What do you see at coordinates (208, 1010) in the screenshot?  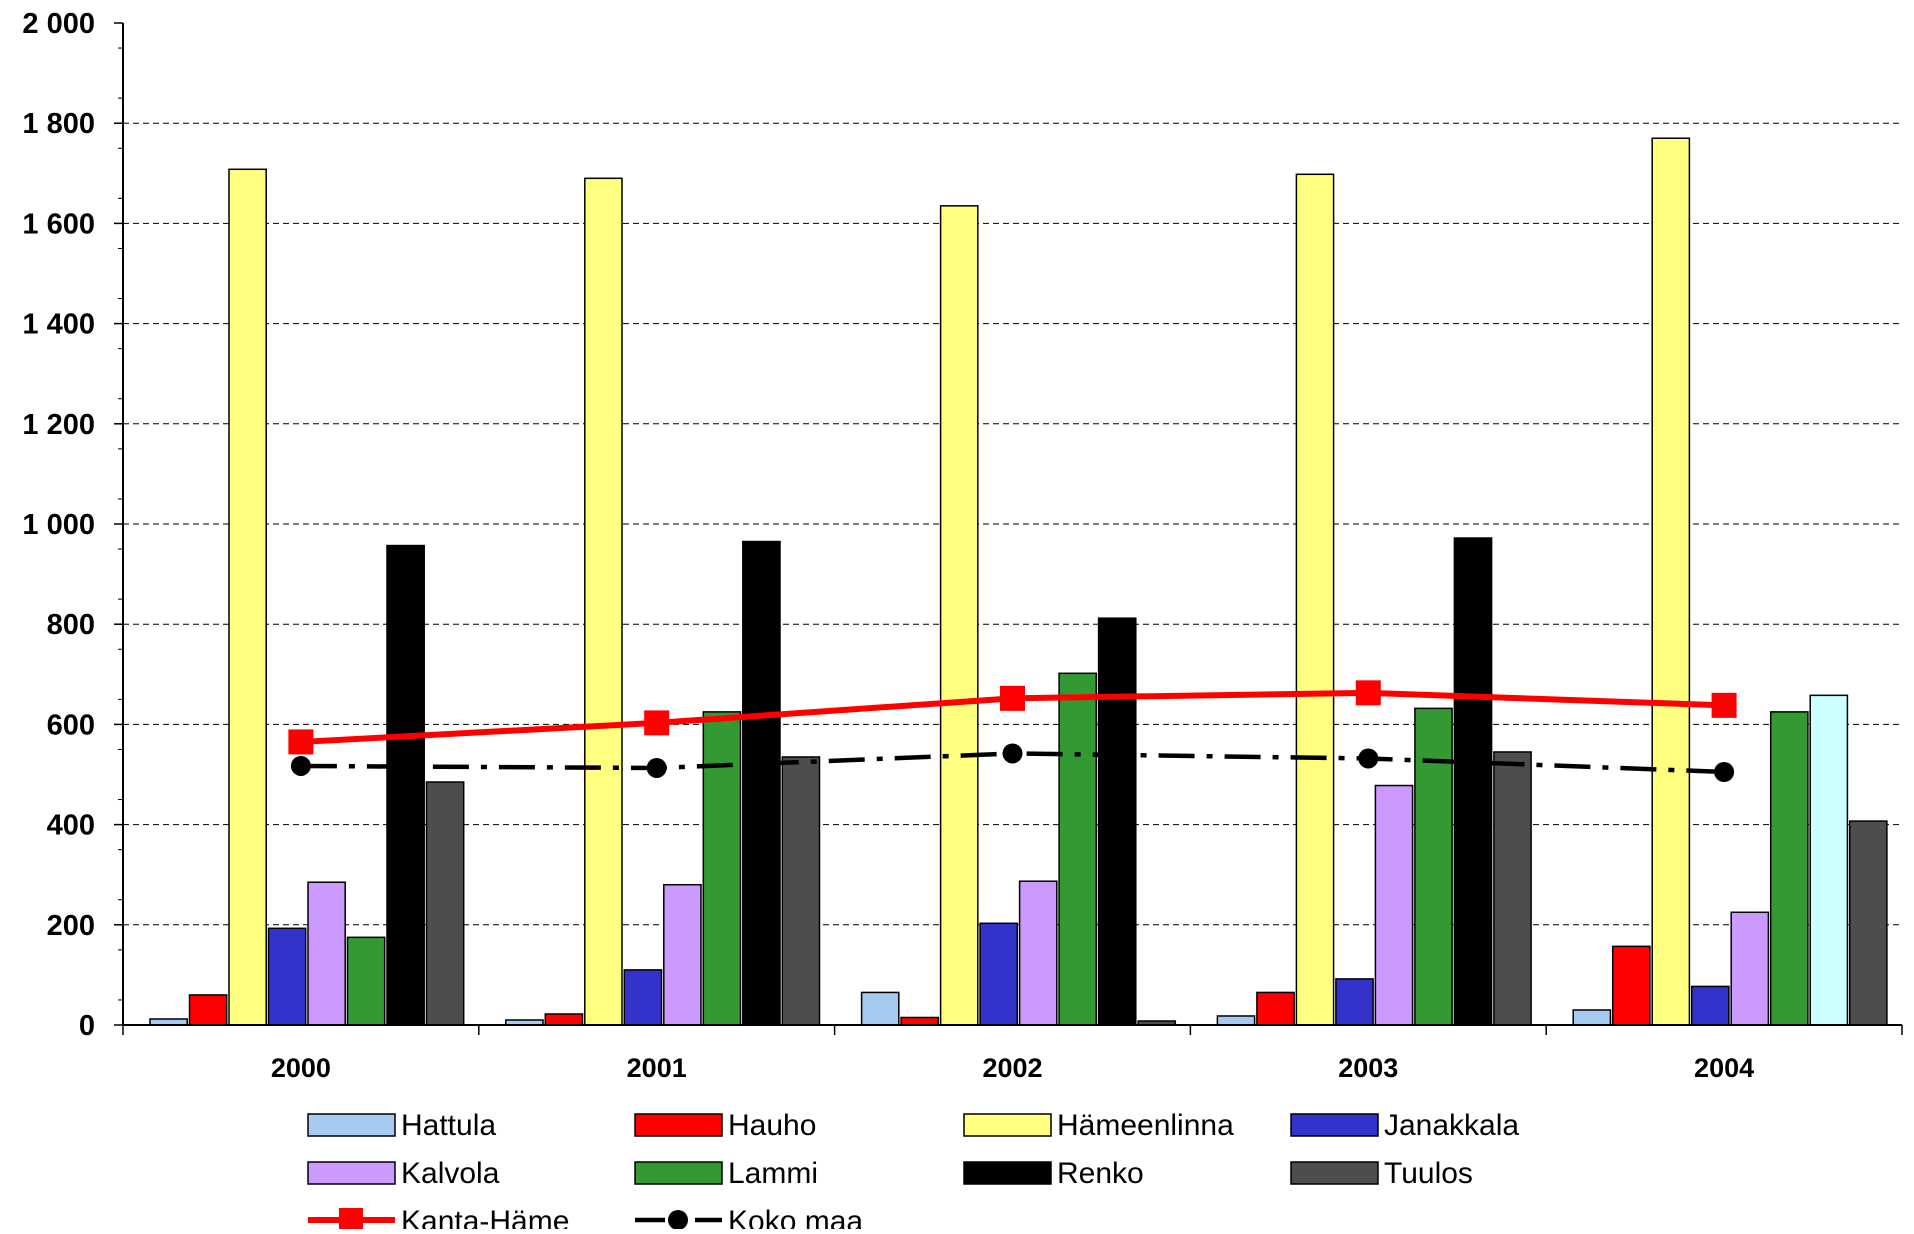 I see `bar-hauho-2000` at bounding box center [208, 1010].